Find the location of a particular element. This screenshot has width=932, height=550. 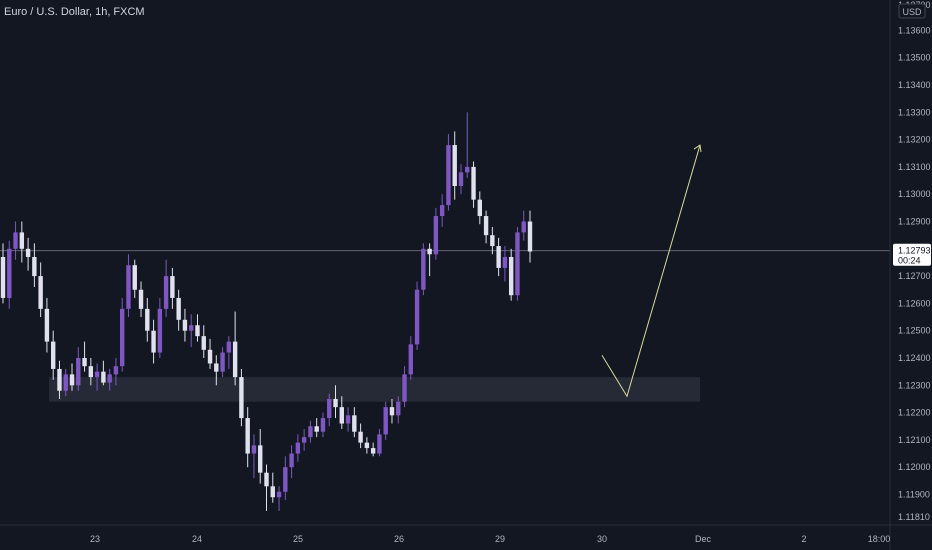

price-tick-label: 1.12200 is located at coordinates (914, 413).